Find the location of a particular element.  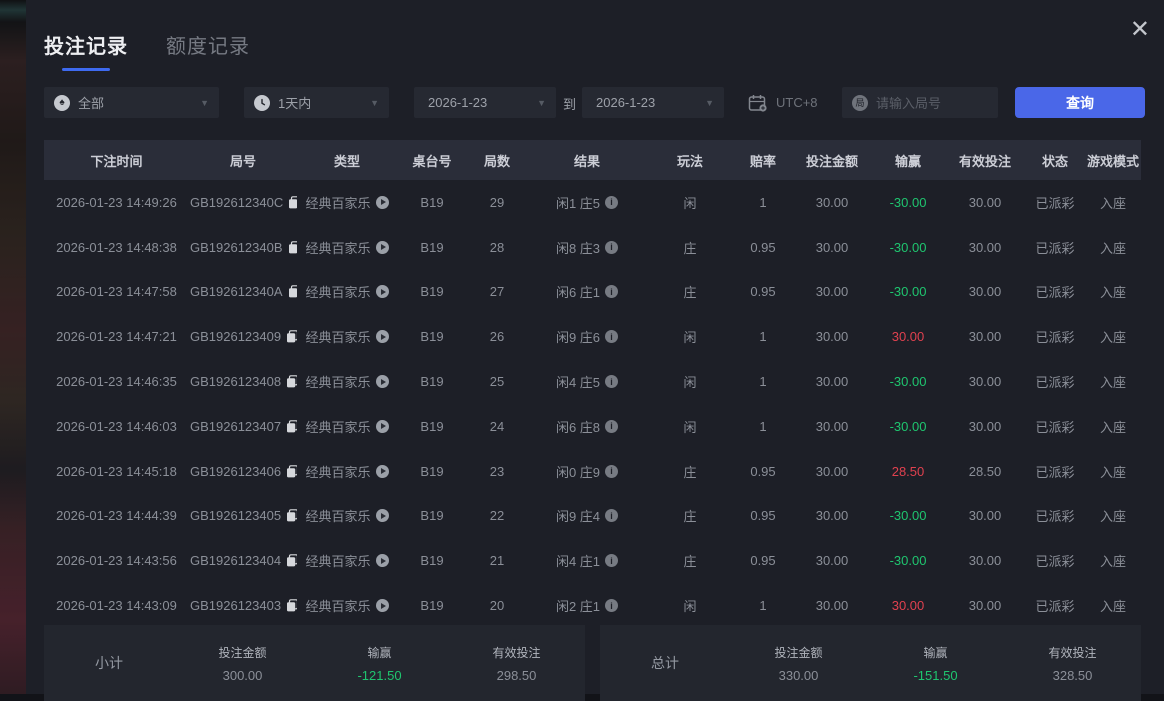

chevron-down-icon: ▼ is located at coordinates (541, 102).